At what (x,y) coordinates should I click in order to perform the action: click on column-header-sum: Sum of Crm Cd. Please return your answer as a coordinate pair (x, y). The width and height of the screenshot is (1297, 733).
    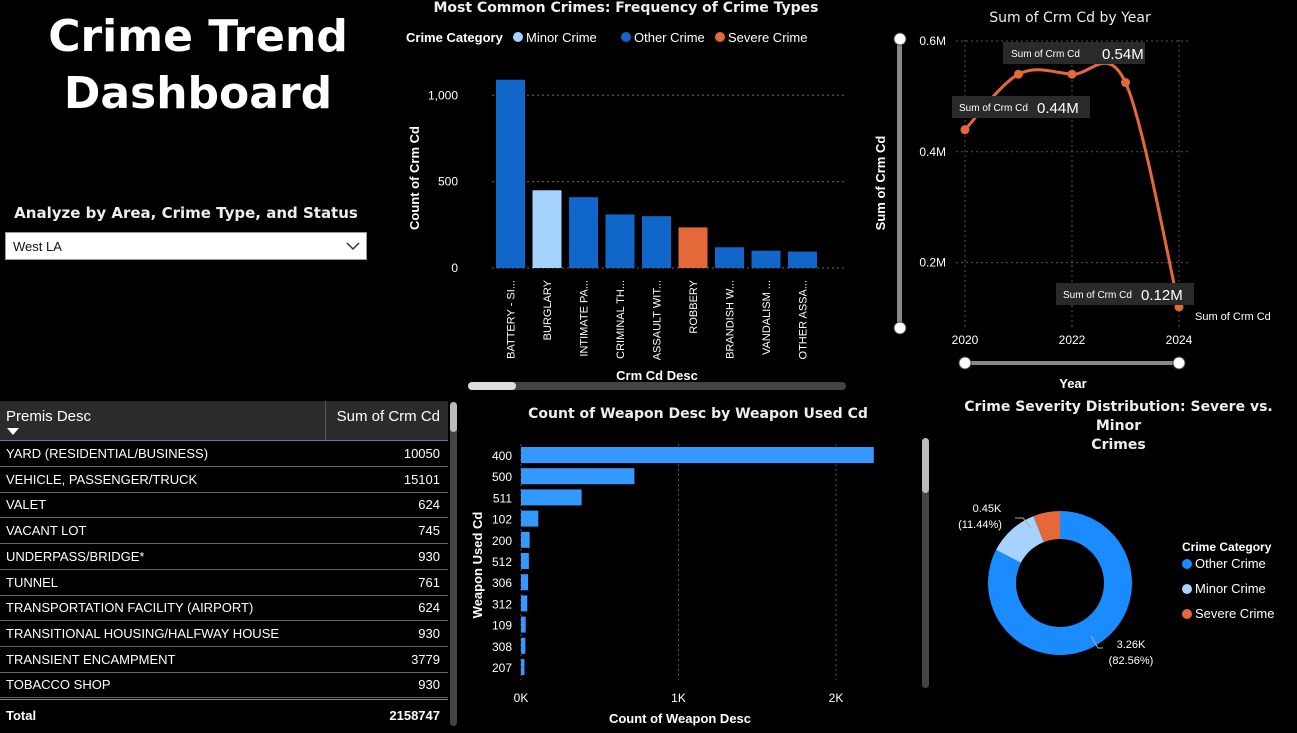
    Looking at the image, I should click on (388, 416).